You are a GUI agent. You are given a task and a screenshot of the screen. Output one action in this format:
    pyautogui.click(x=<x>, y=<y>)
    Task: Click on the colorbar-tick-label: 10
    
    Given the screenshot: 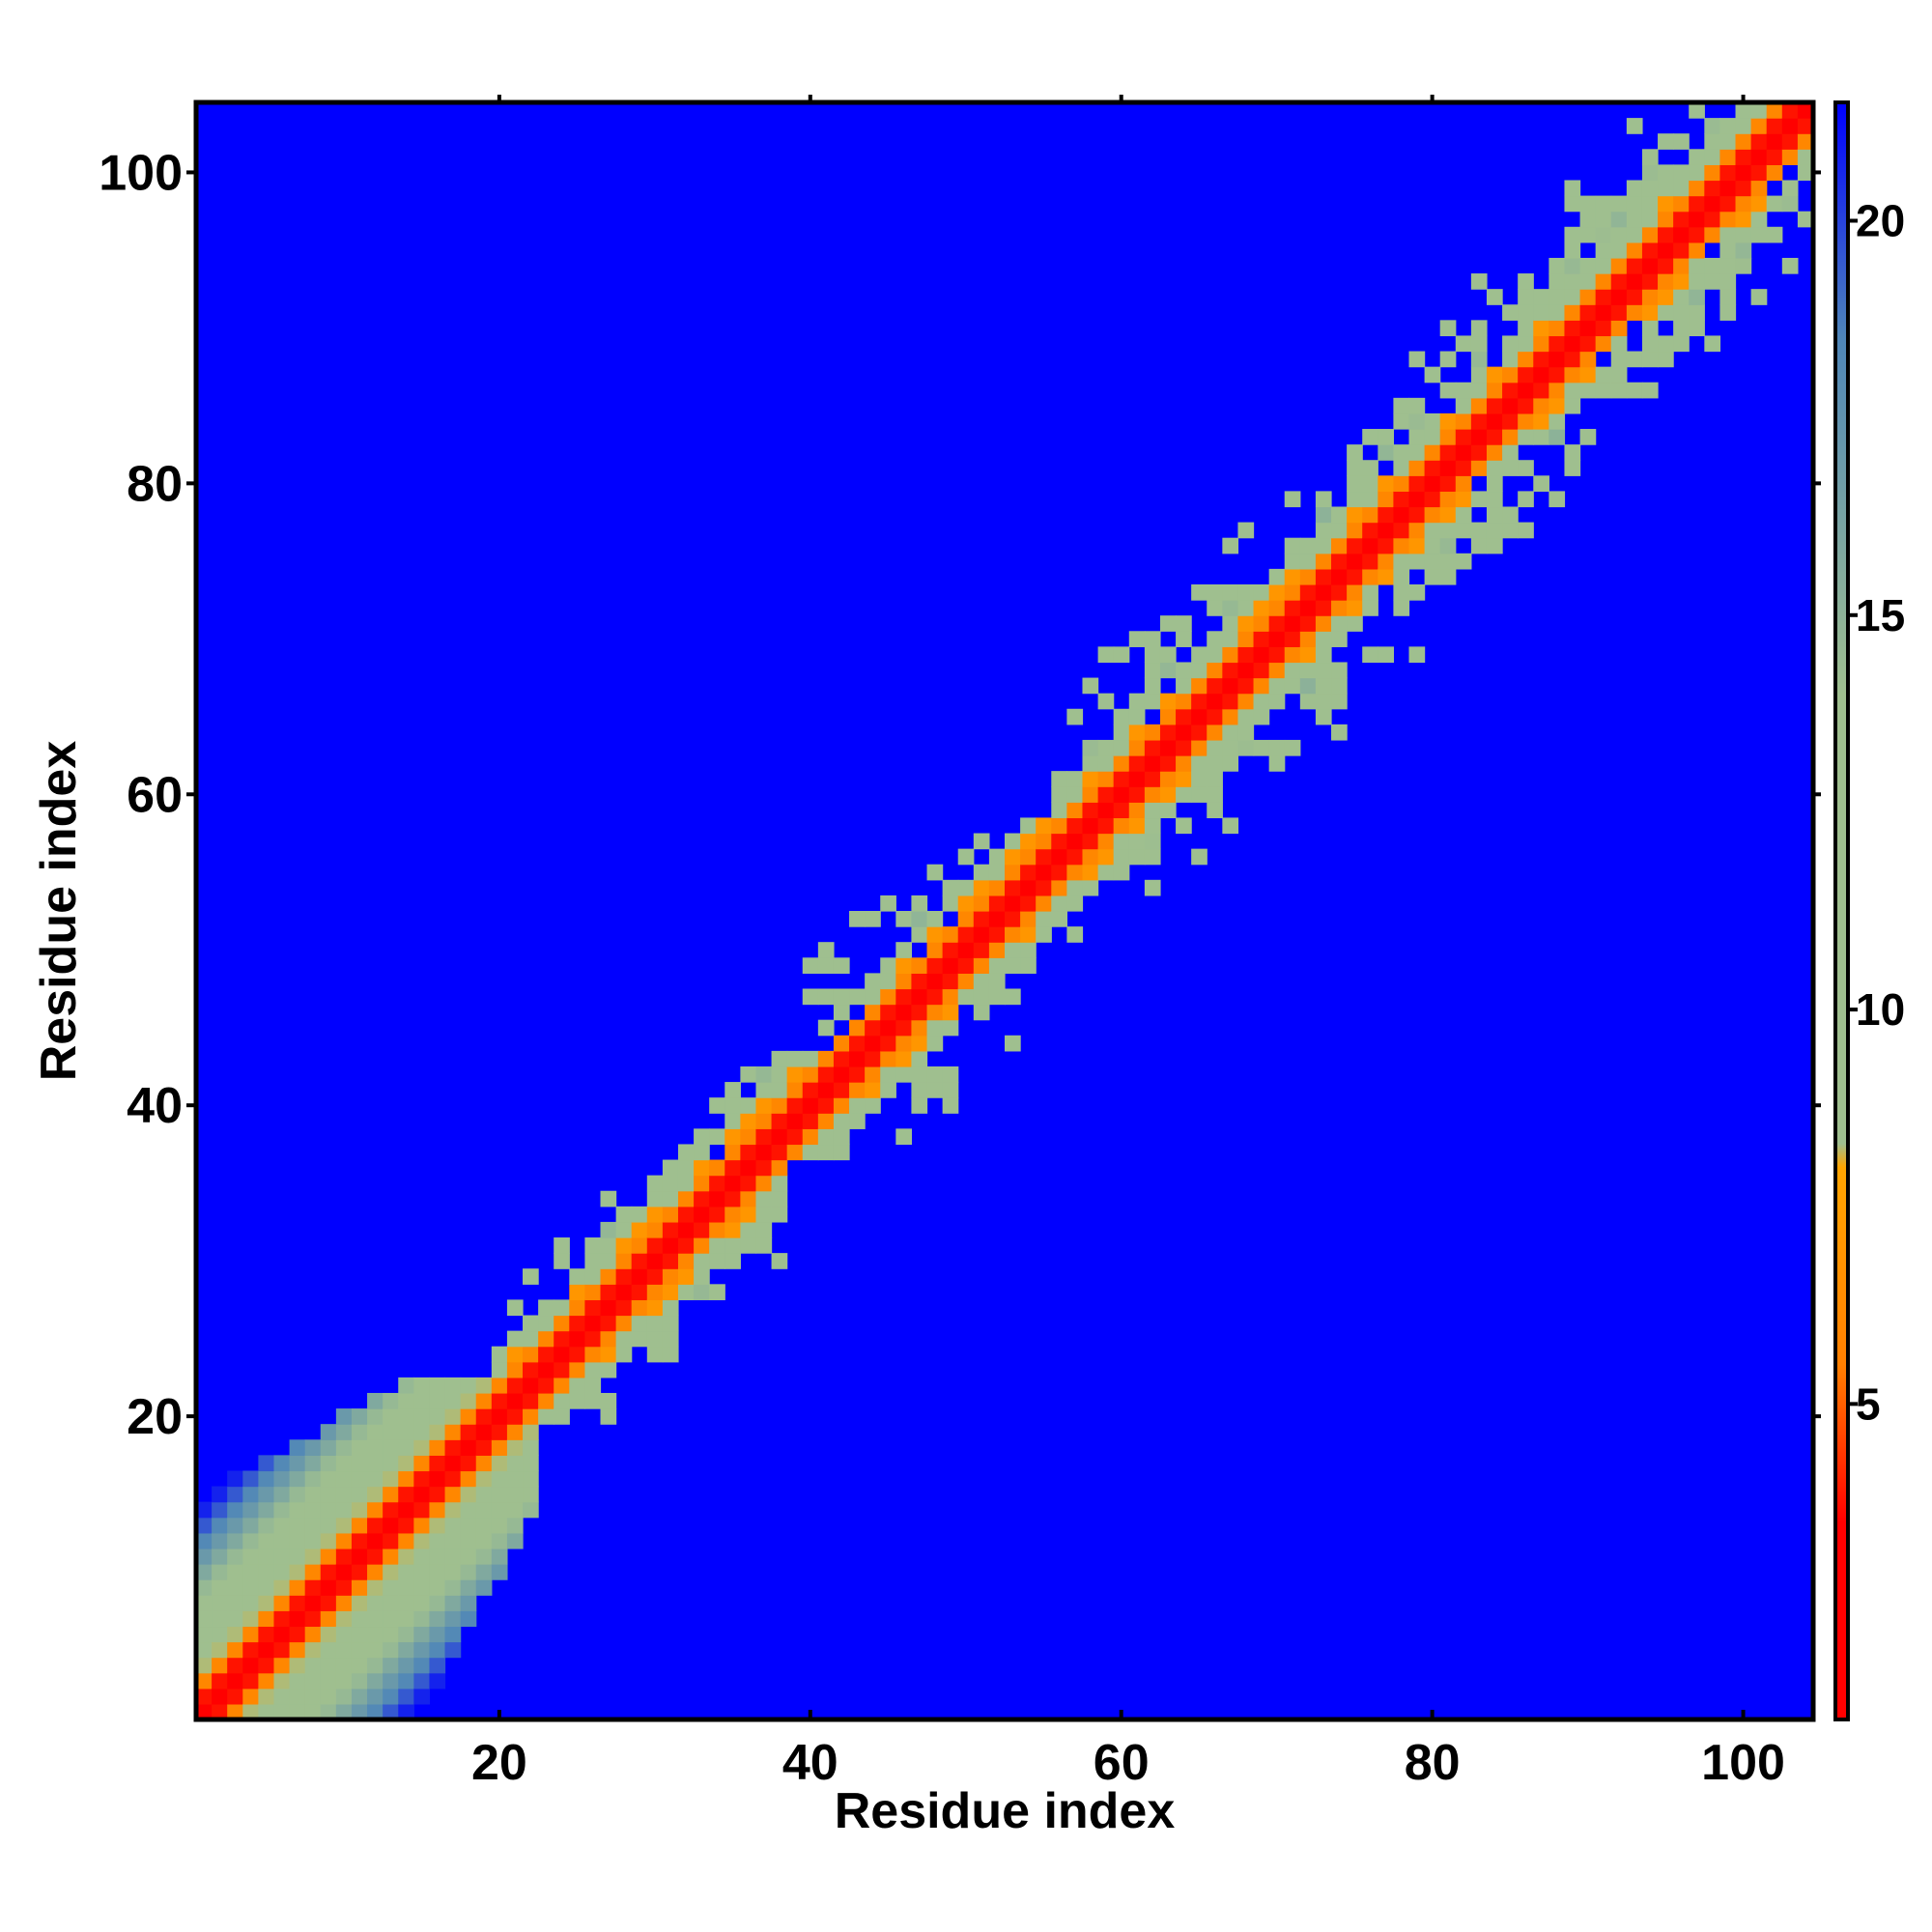 What is the action you would take?
    pyautogui.click(x=1880, y=1009)
    